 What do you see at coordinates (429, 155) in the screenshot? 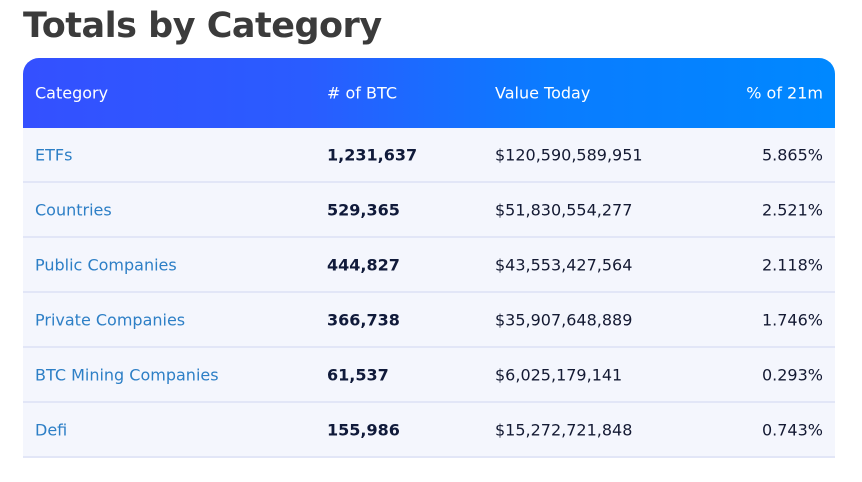
I see `table-row: ETFs 1,231,637 $120,590,589,951 5.865%` at bounding box center [429, 155].